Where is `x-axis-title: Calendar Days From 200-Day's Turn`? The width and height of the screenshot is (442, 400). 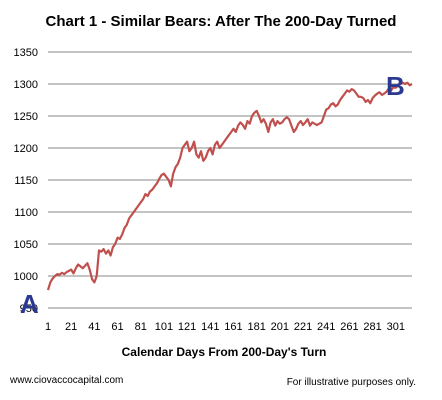 x-axis-title: Calendar Days From 200-Day's Turn is located at coordinates (224, 352).